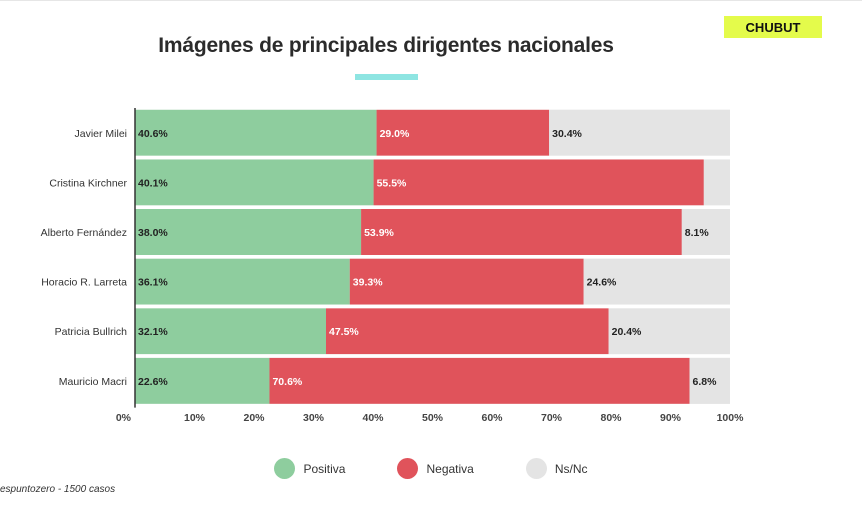 This screenshot has width=862, height=511. Describe the element at coordinates (100, 134) in the screenshot. I see `category-label: Javier Milei` at that location.